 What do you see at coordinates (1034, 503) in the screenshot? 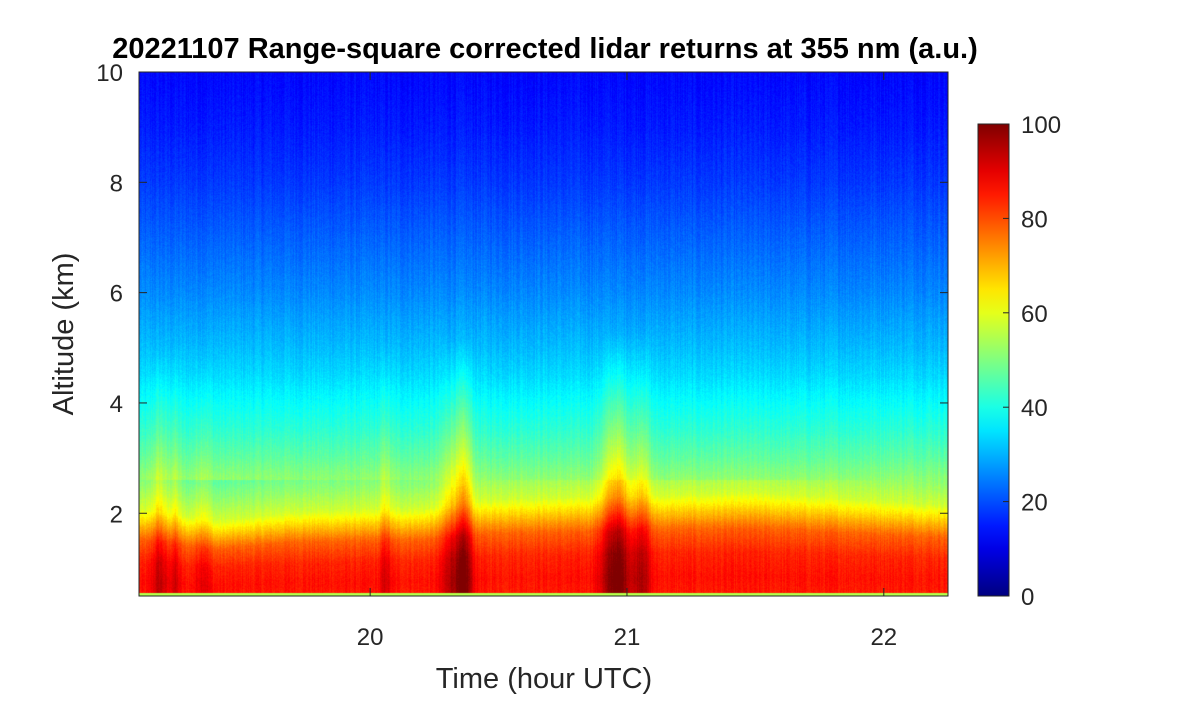
I see `colorbar-tick-label: 20` at bounding box center [1034, 503].